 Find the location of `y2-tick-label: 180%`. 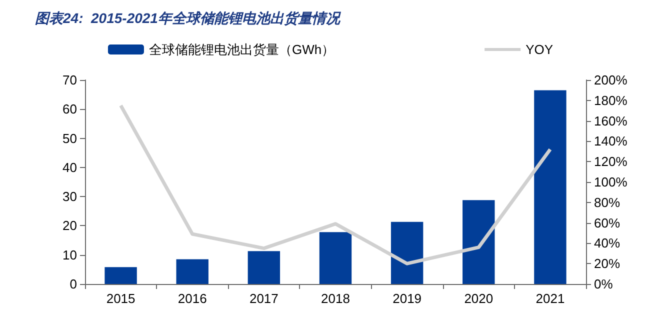

y2-tick-label: 180% is located at coordinates (611, 100).